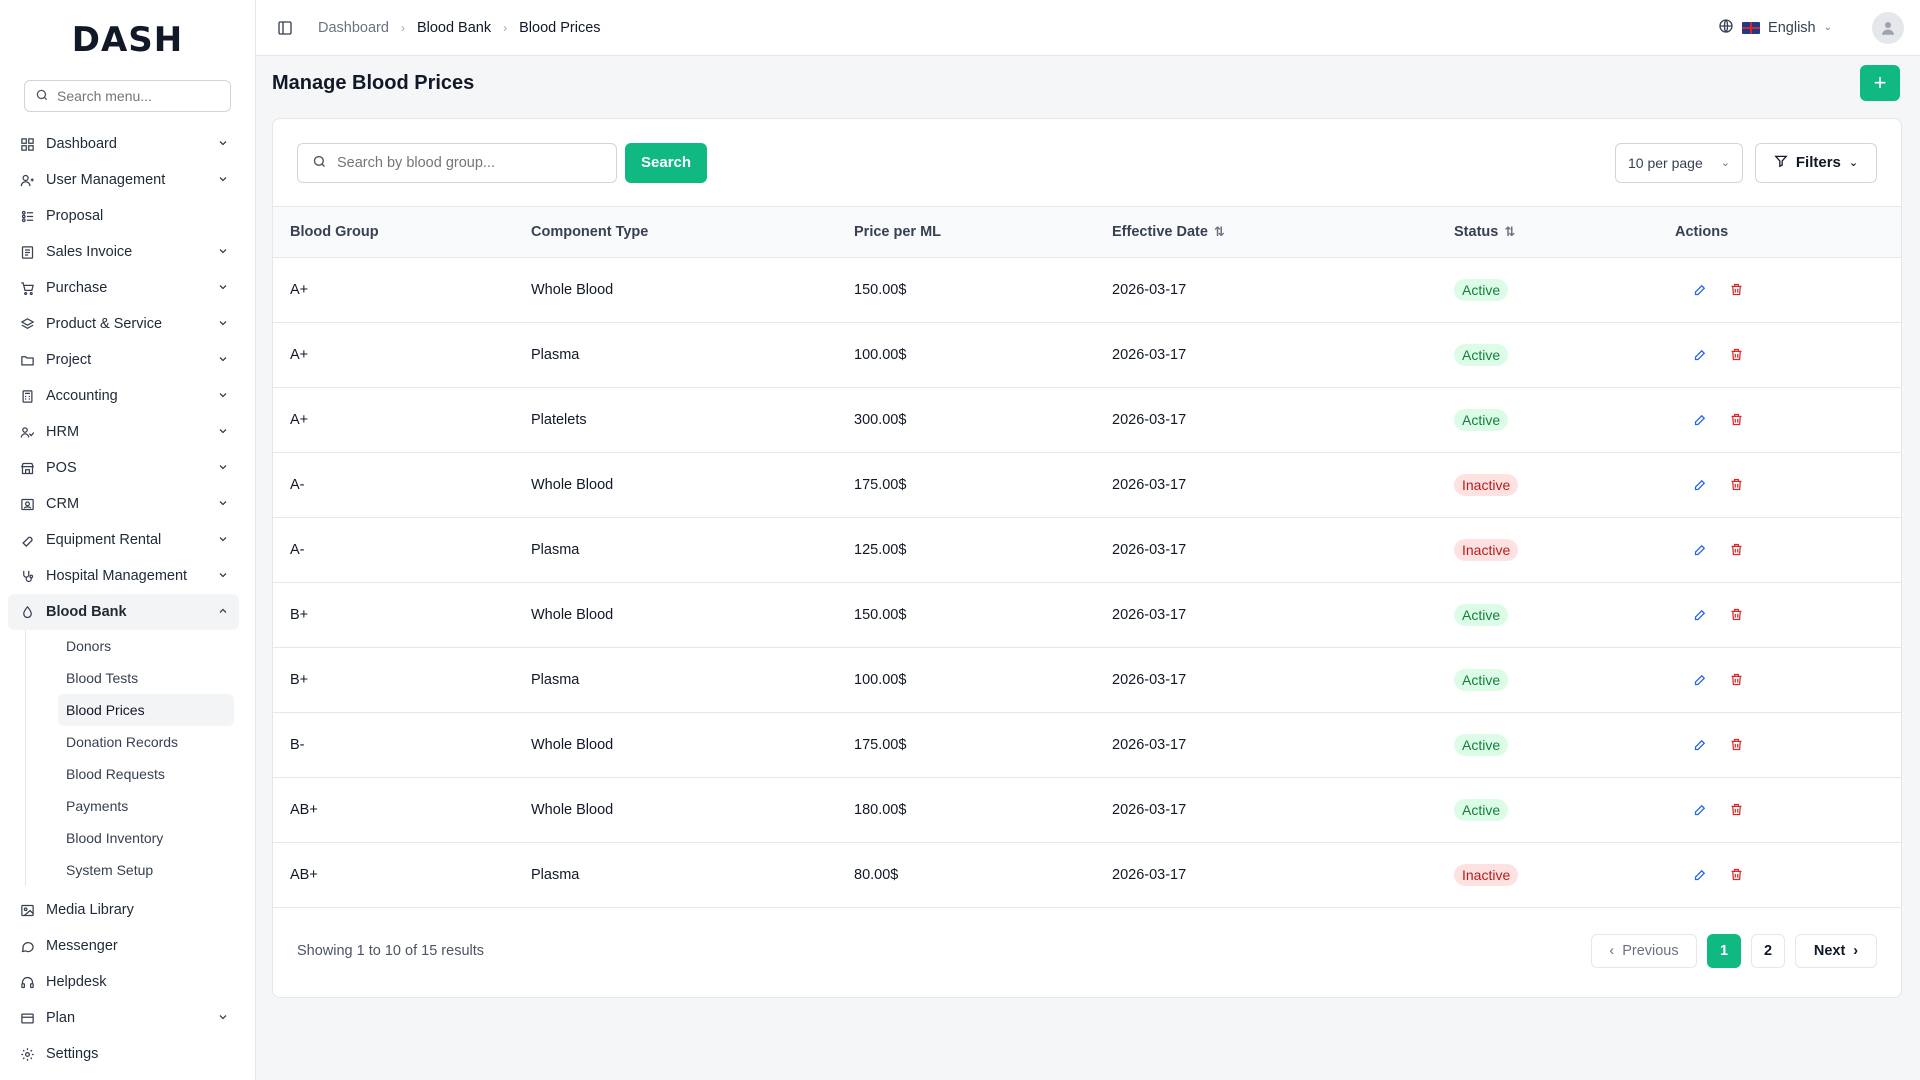 The width and height of the screenshot is (1920, 1080). Describe the element at coordinates (123, 432) in the screenshot. I see `sidebar-item-hrm: HRM` at that location.